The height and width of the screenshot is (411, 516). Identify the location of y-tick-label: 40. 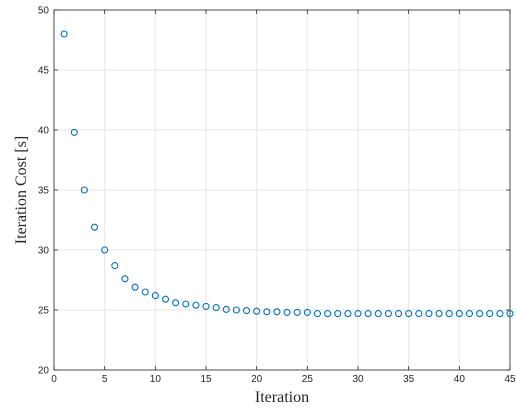
(44, 131).